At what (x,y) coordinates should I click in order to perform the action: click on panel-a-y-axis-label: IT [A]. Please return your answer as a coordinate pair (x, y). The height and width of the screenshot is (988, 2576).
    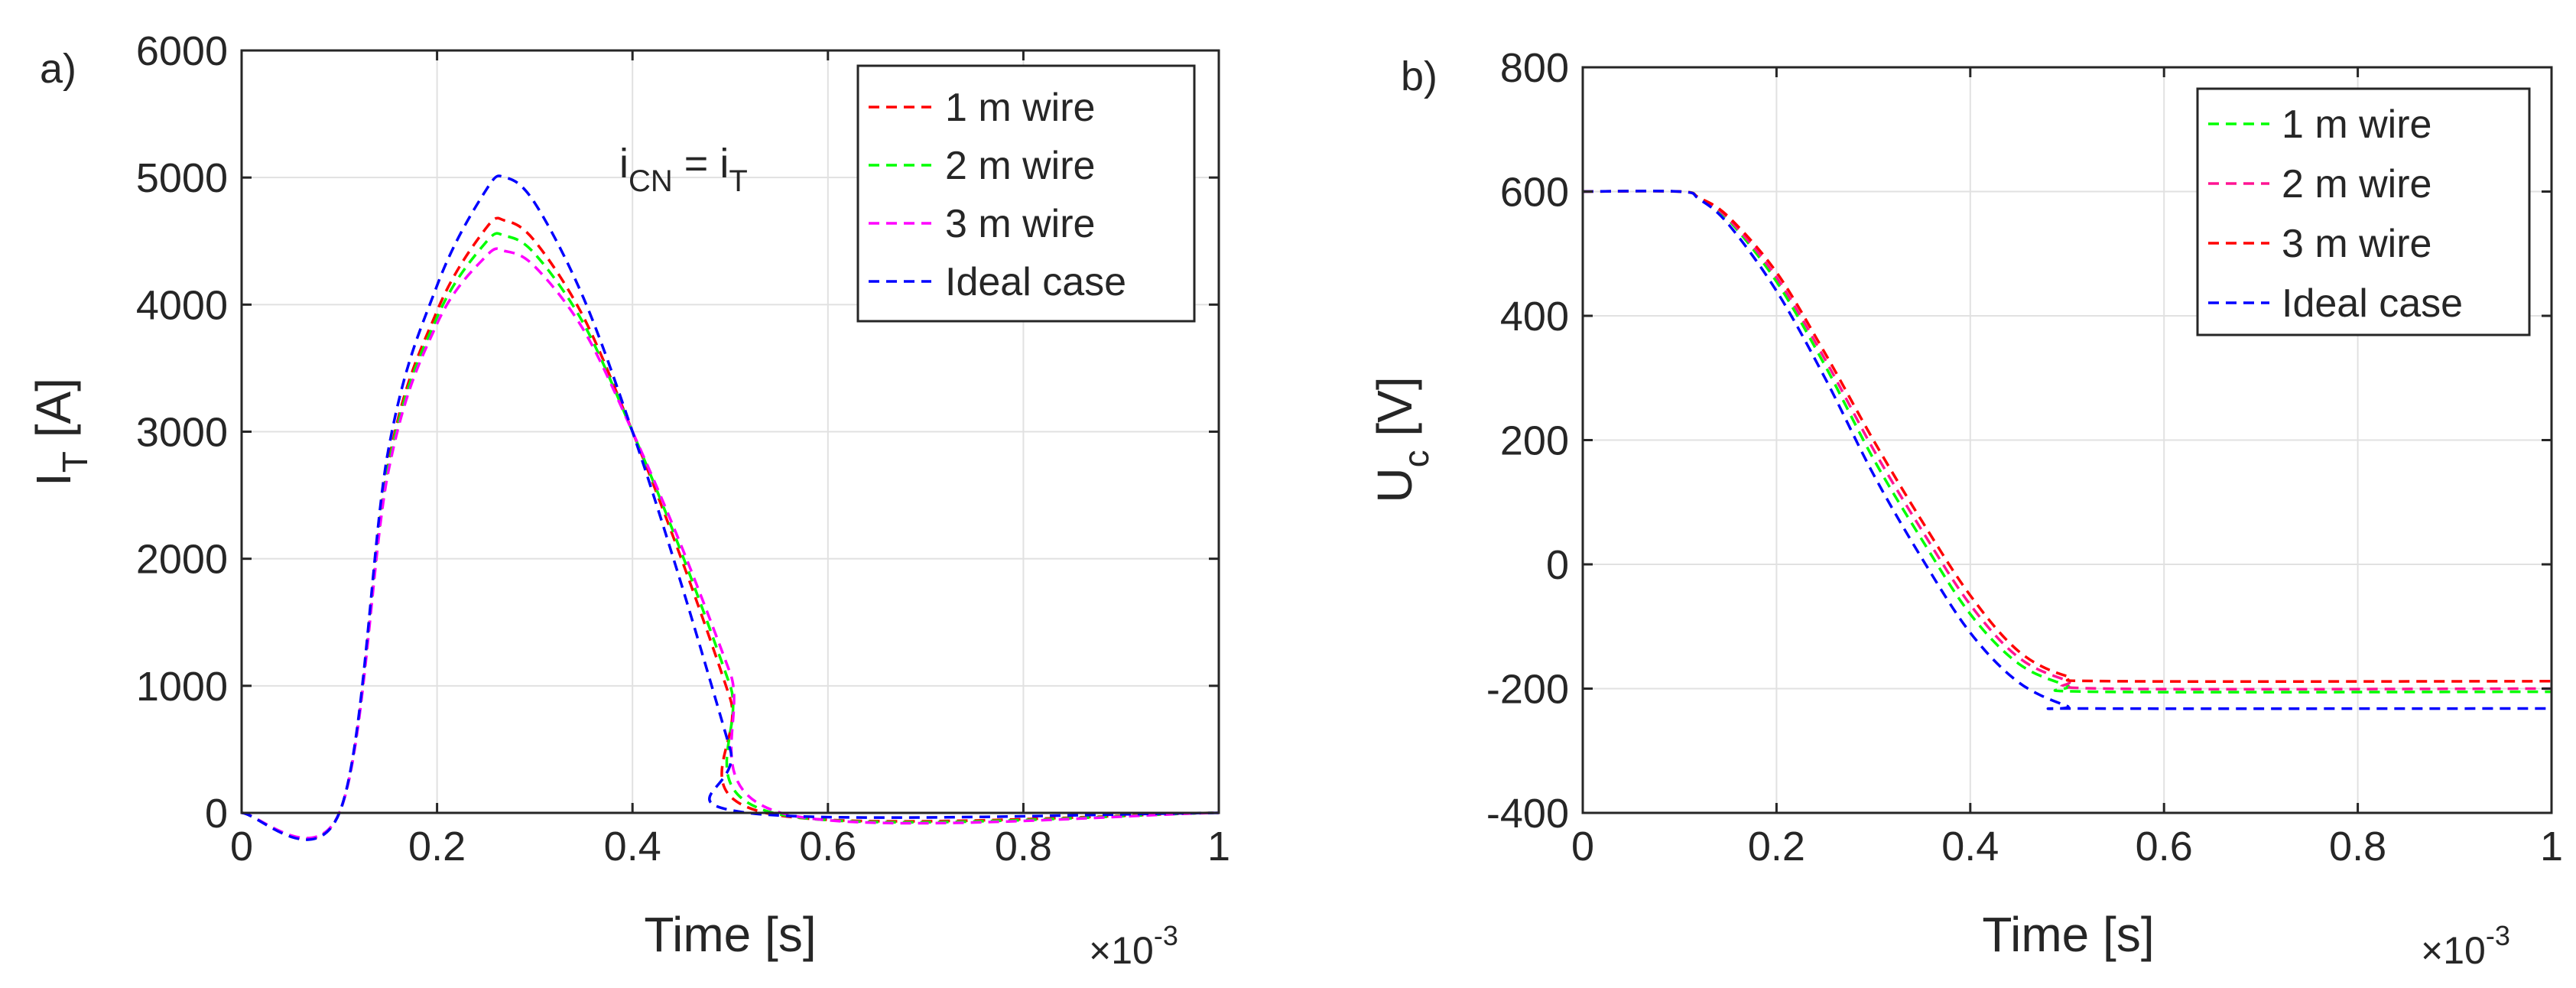
    Looking at the image, I should click on (61, 432).